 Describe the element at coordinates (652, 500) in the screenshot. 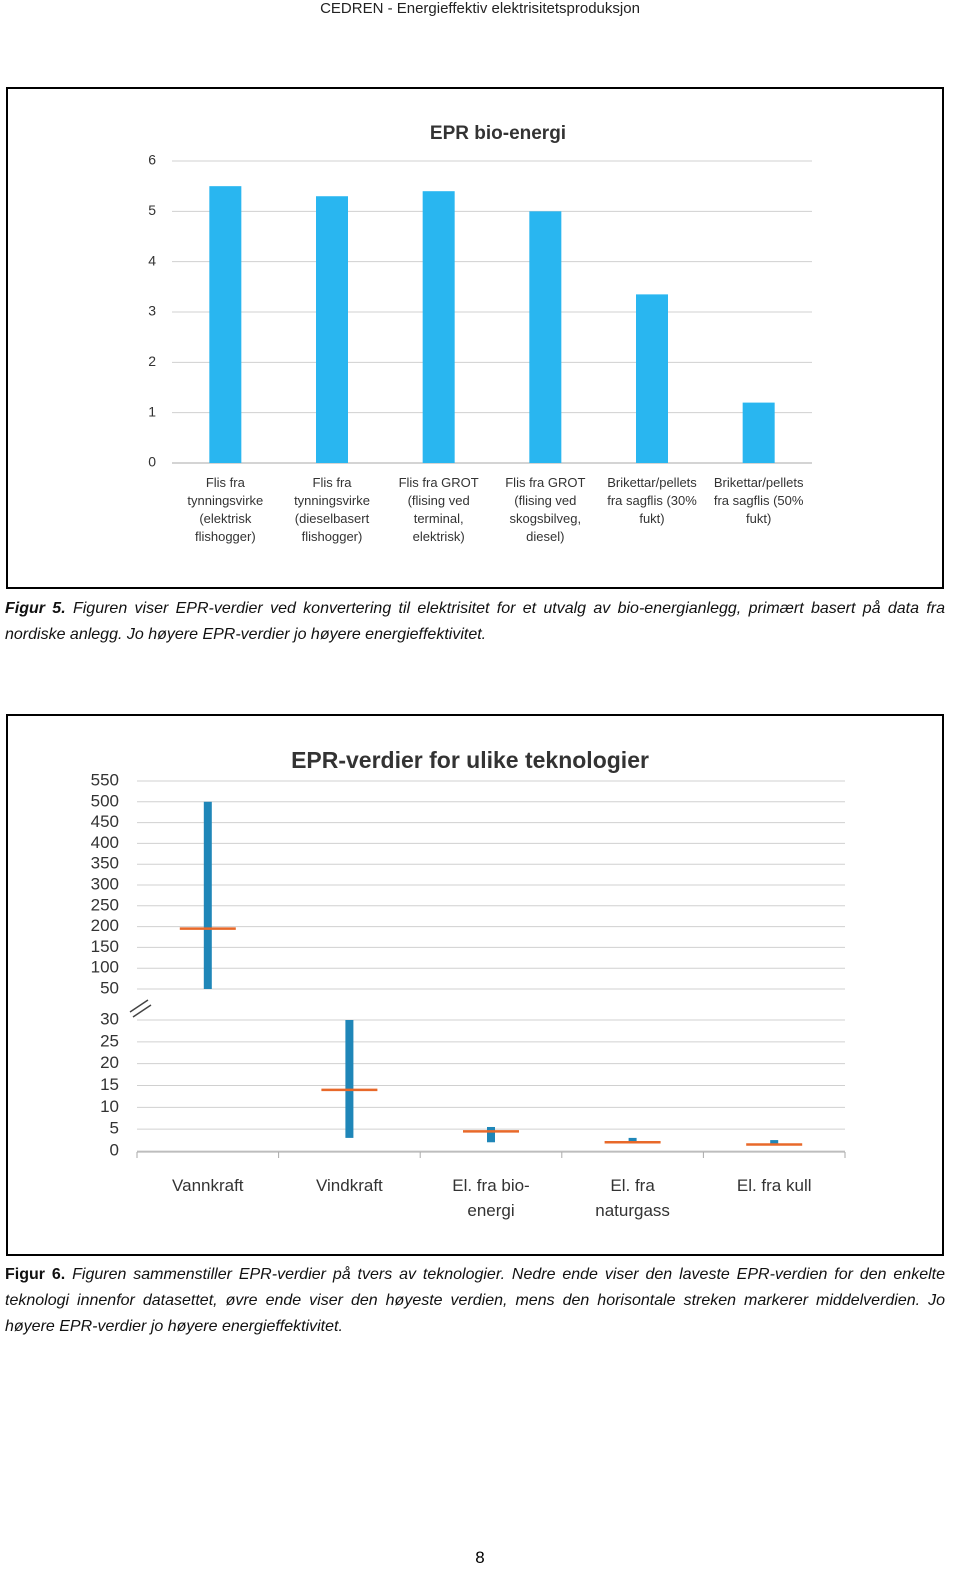

I see `x-tick-label: Brikettar/pellets fra sagflis (30% fukt)` at that location.